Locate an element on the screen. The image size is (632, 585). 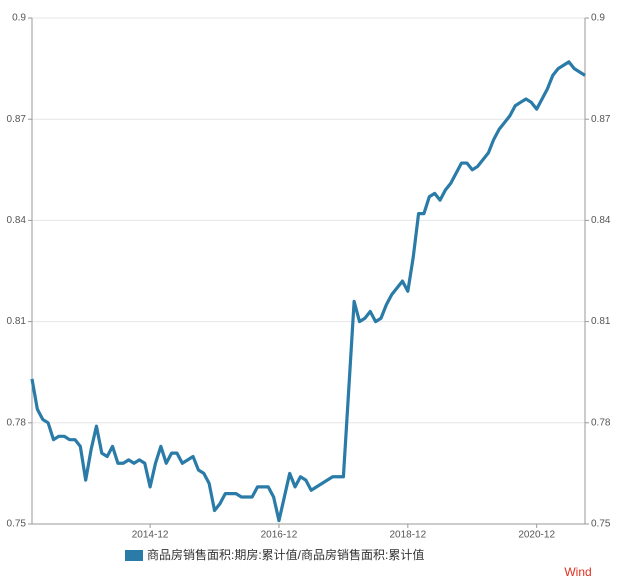
y2-tick-label: 0.75 is located at coordinates (601, 524).